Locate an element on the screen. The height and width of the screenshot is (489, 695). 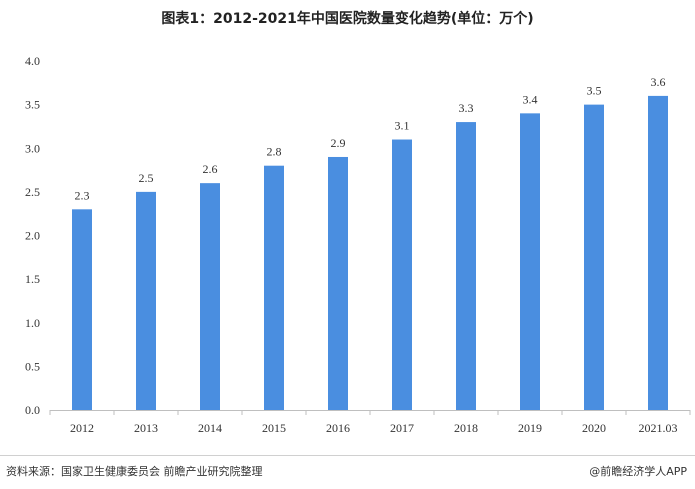
y-tick-label: 0.0 is located at coordinates (32, 410).